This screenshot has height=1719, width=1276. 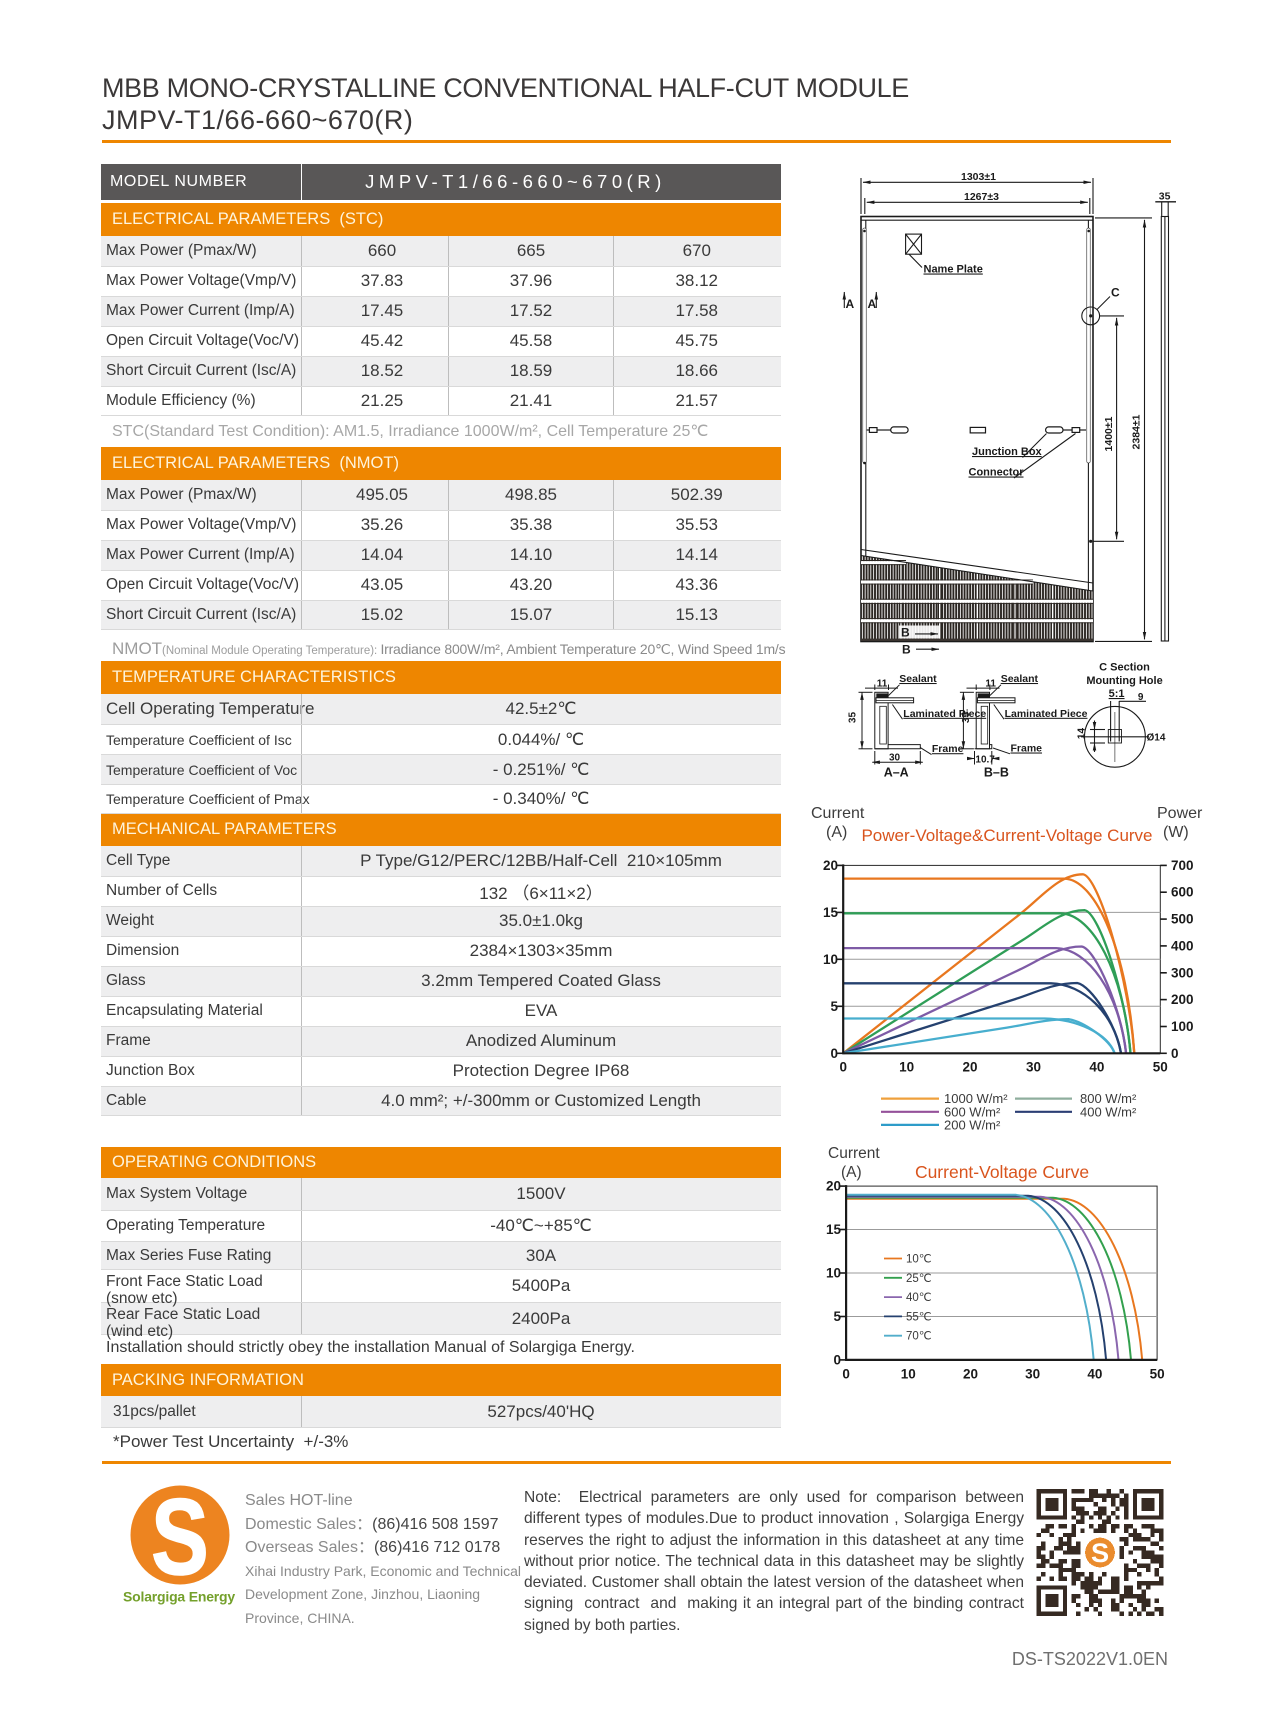 What do you see at coordinates (1108, 1111) in the screenshot?
I see `svg-text: 400 W/m²` at bounding box center [1108, 1111].